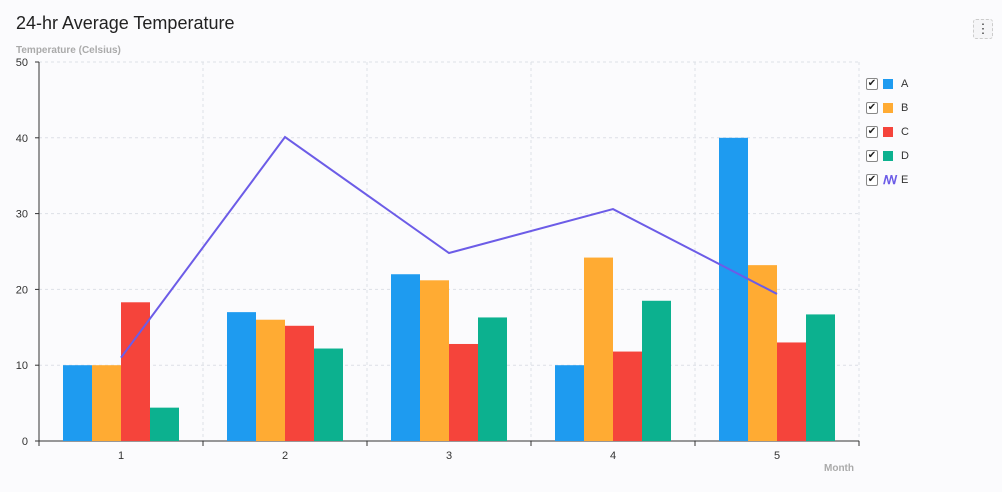 This screenshot has height=492, width=1002. I want to click on y-tick-label: 20, so click(22, 290).